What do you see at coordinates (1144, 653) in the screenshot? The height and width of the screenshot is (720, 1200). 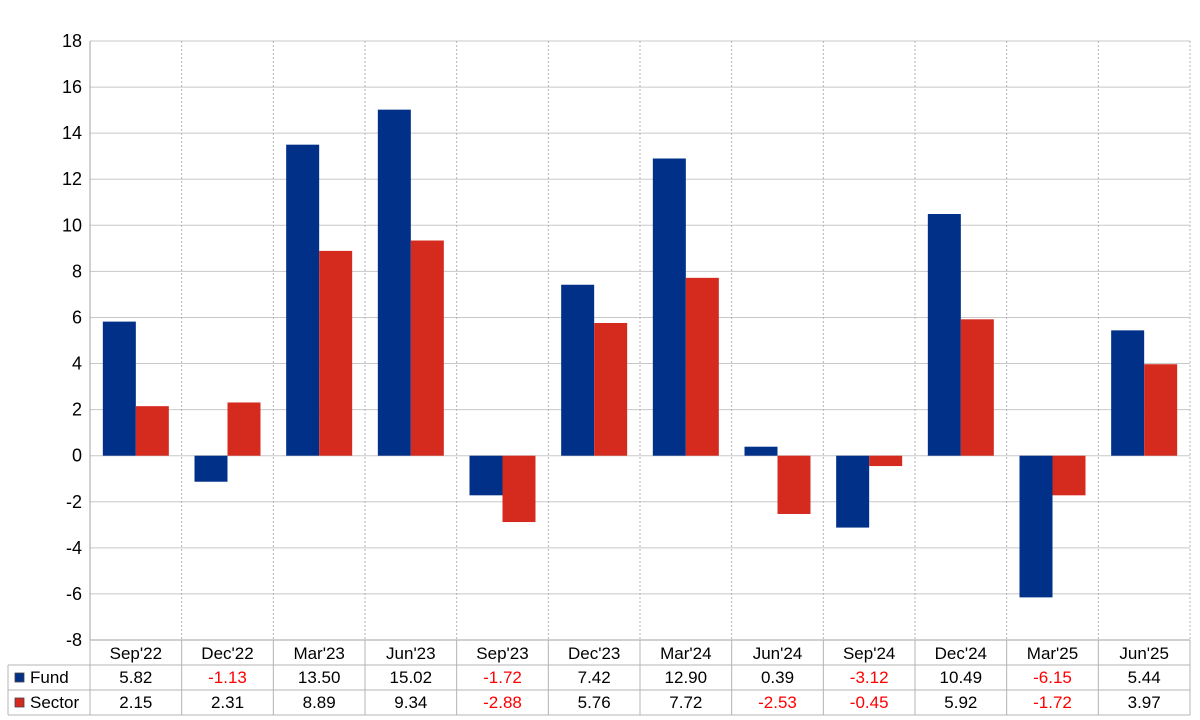 I see `category-label: Jun'25` at bounding box center [1144, 653].